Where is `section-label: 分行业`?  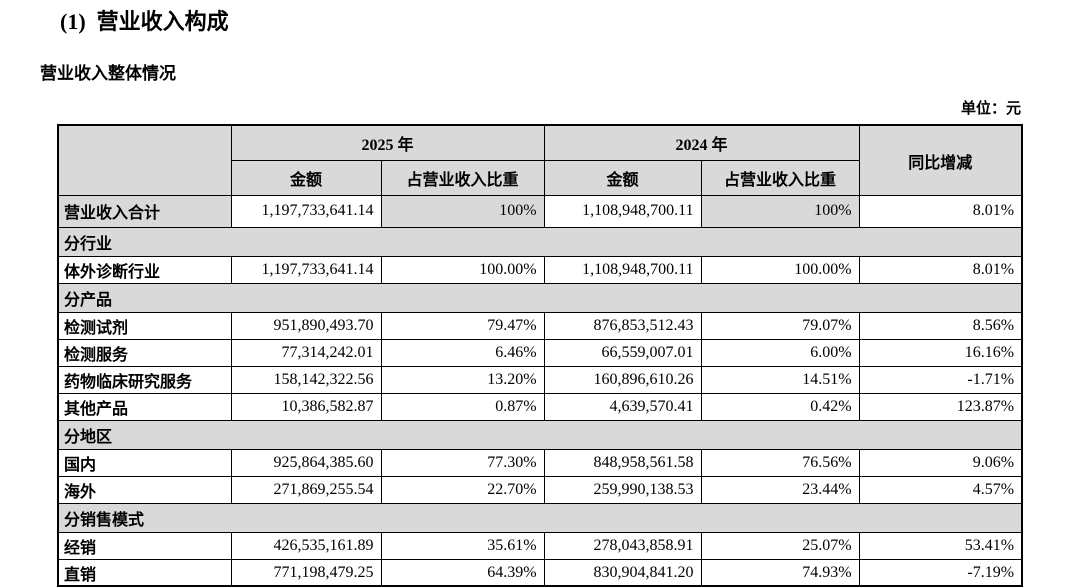
section-label: 分行业 is located at coordinates (540, 241).